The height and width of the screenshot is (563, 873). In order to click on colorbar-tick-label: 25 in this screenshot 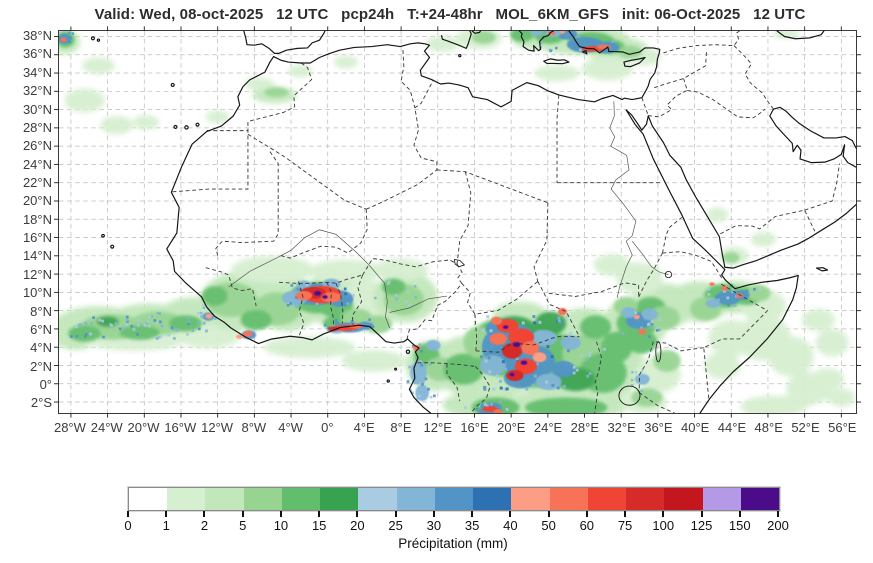, I will do `click(395, 525)`.